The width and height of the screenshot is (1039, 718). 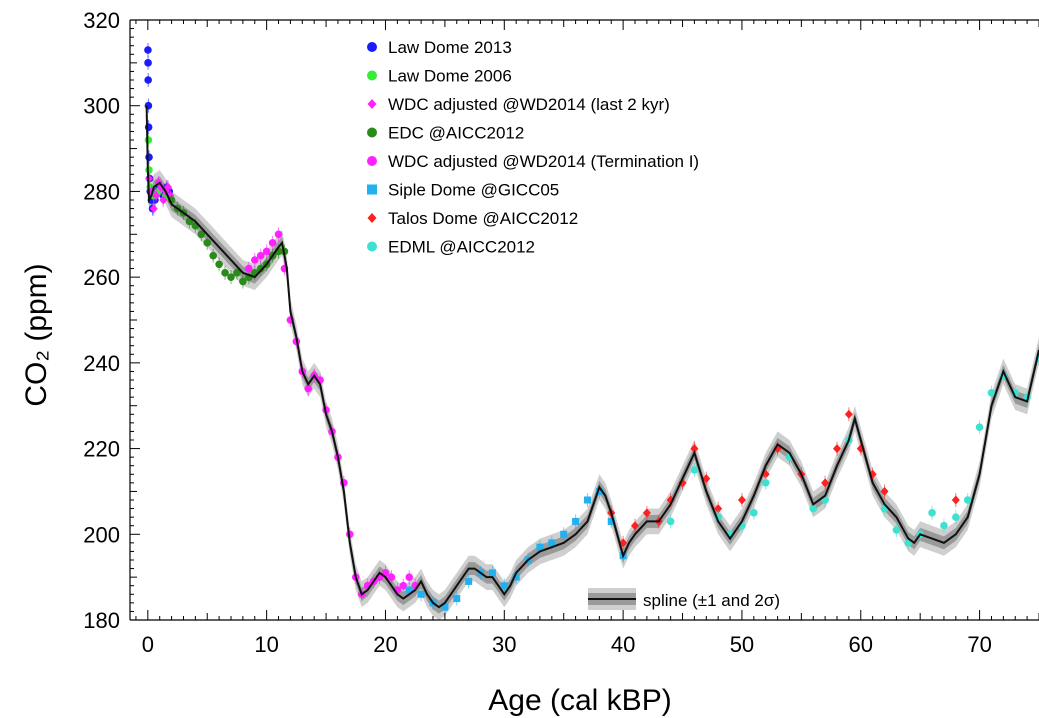 I want to click on legend-label: Law Dome 2013, so click(x=450, y=47).